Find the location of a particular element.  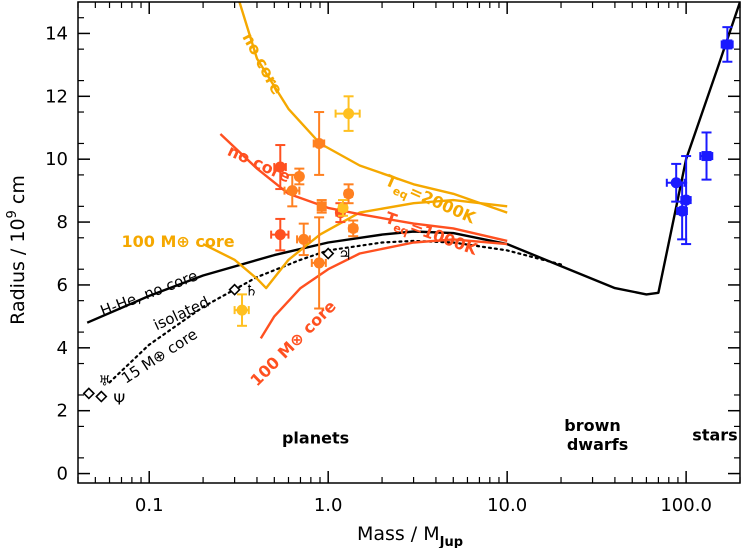

solar-planet-0-diamond is located at coordinates (88, 393).